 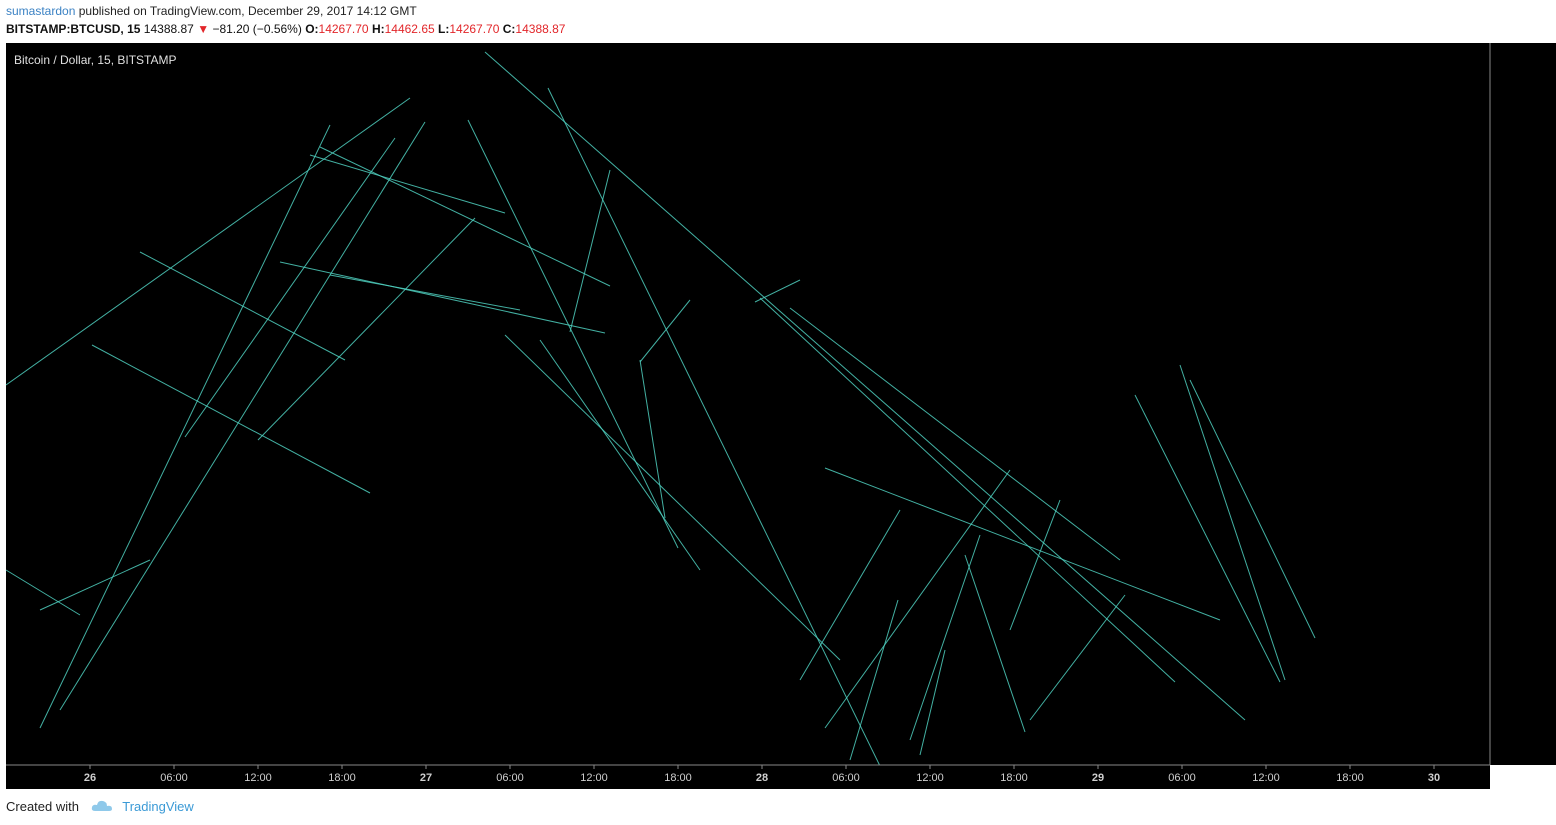 I want to click on tradingview-link: TradingView, so click(x=158, y=806).